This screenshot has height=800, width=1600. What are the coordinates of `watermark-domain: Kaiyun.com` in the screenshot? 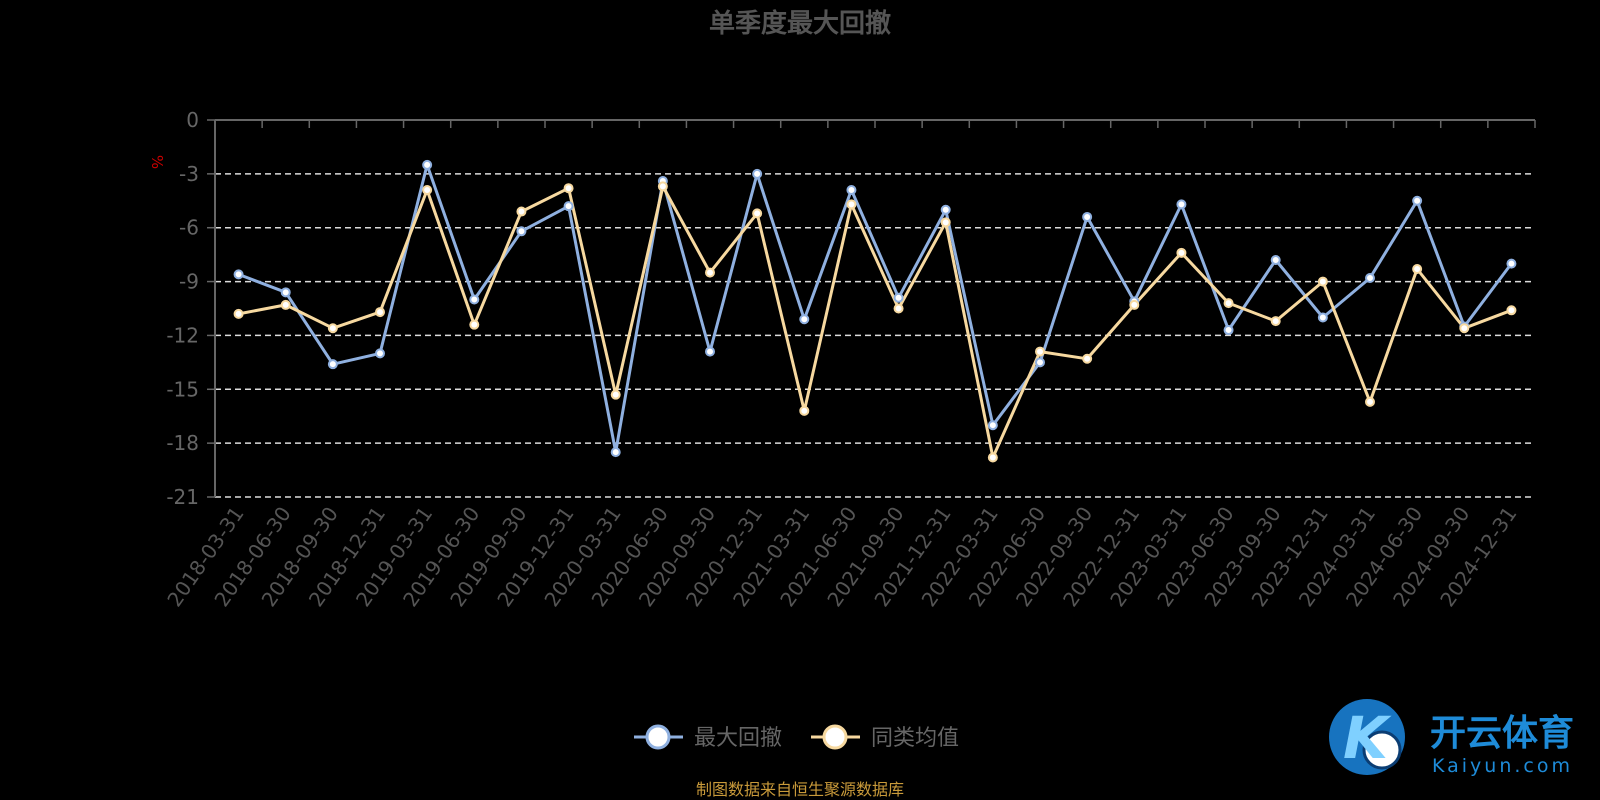 It's located at (1502, 766).